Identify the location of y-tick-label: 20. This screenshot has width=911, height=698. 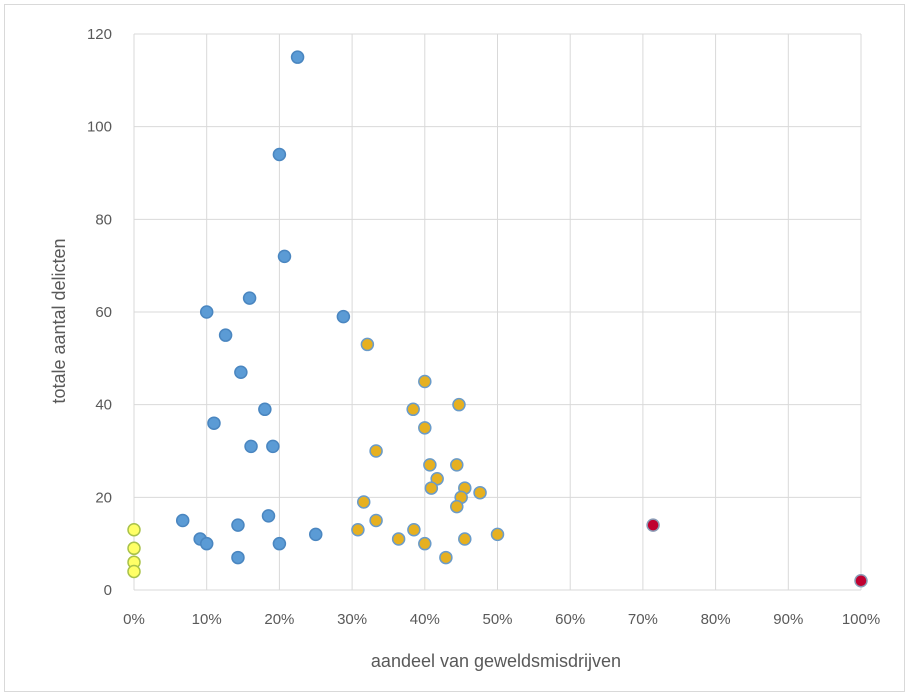
(103, 497).